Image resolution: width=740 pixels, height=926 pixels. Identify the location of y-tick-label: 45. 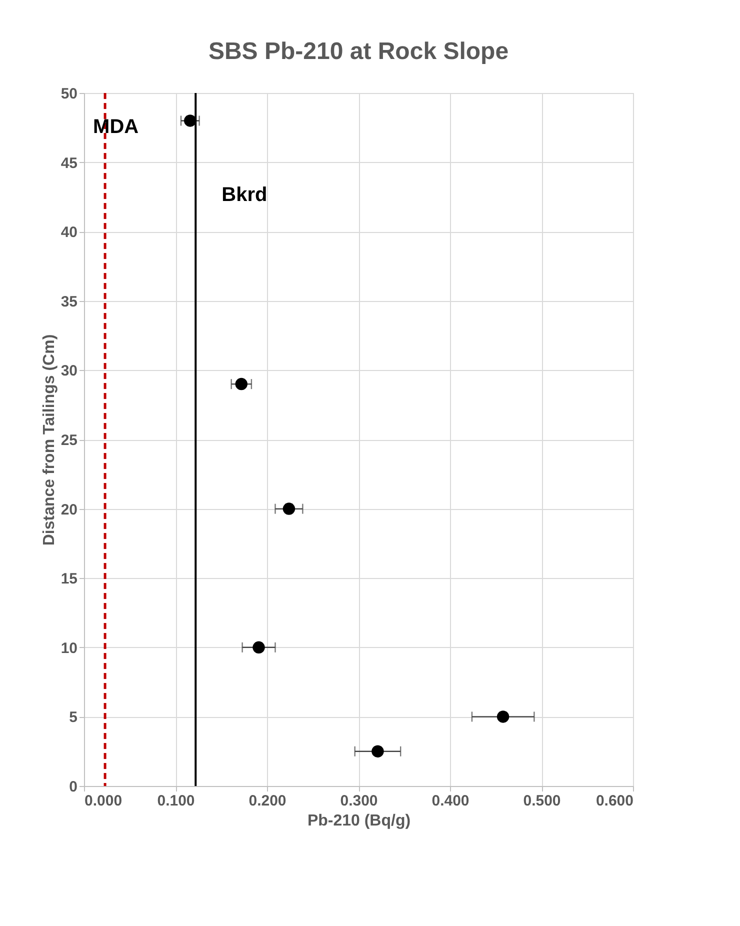
(69, 163).